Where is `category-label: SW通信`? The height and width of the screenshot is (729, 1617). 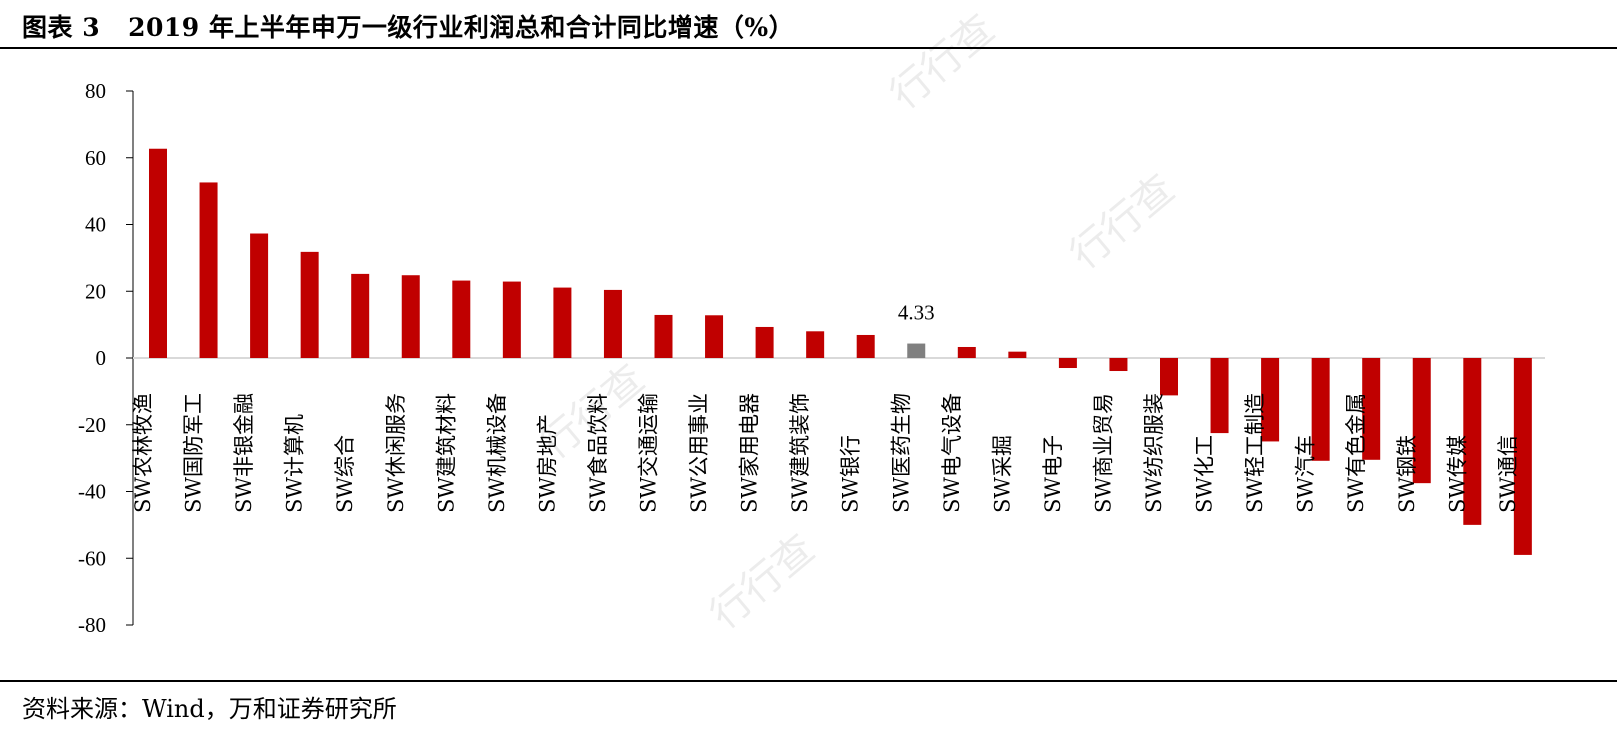 category-label: SW通信 is located at coordinates (1508, 474).